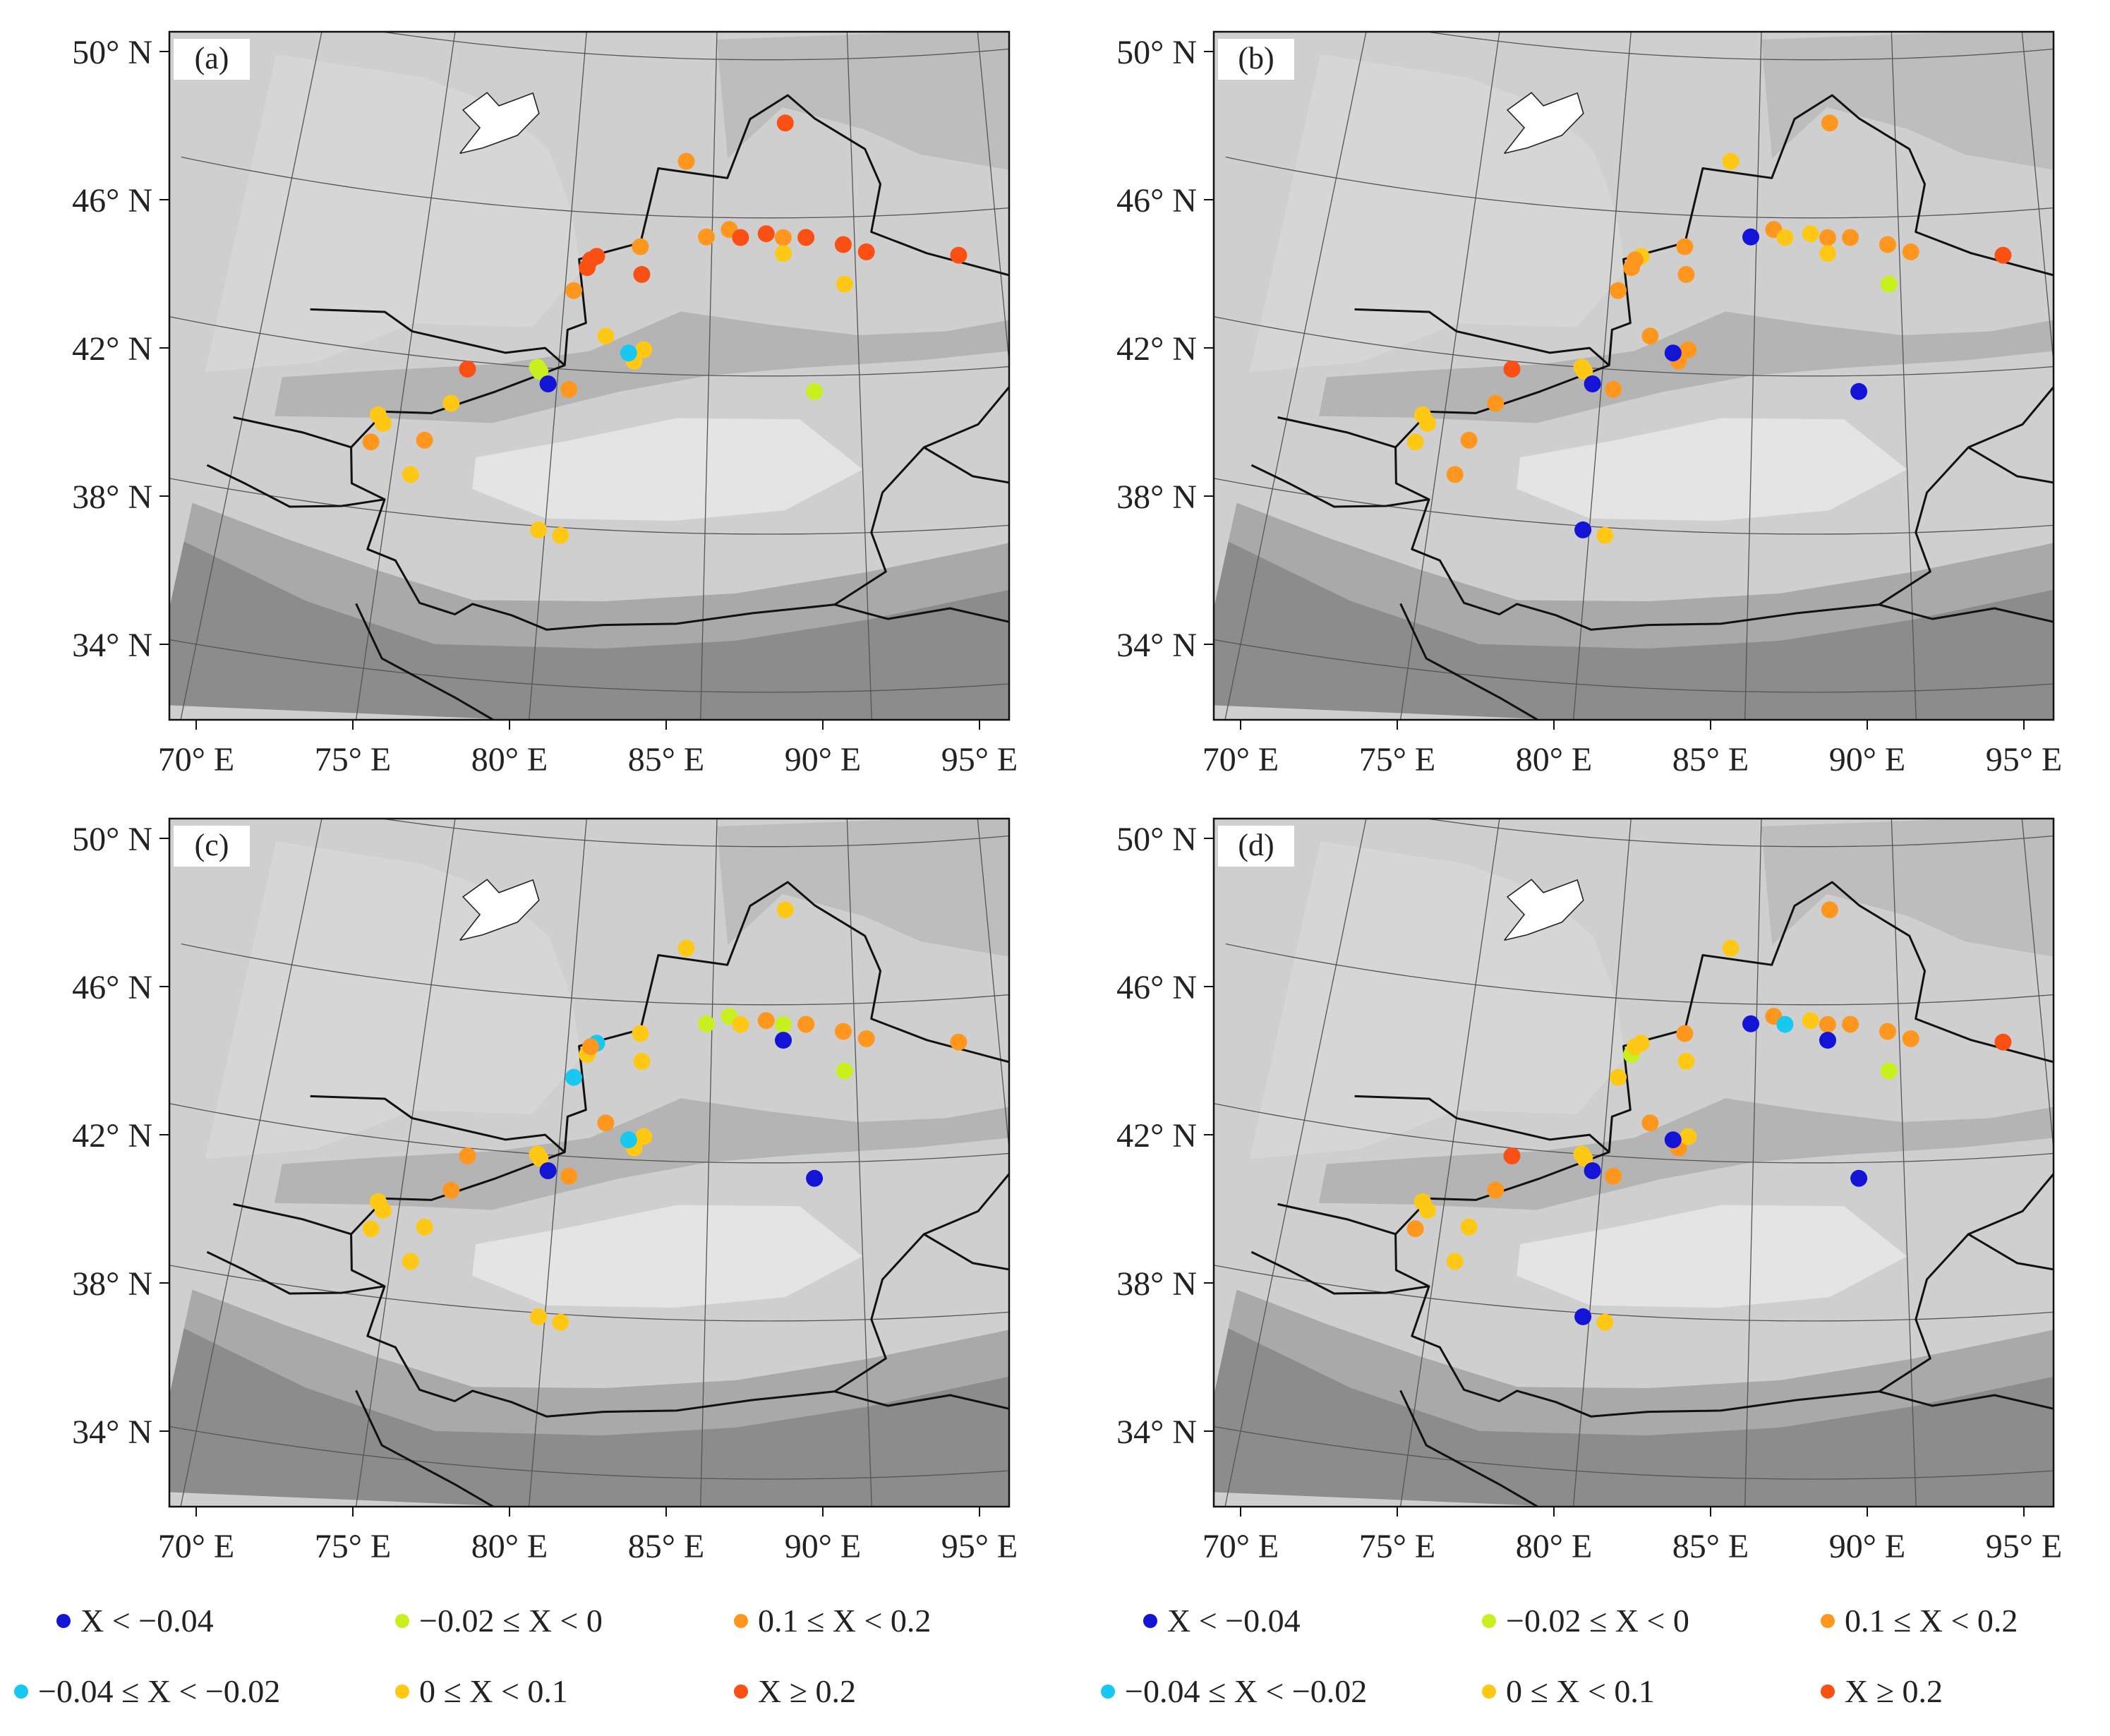  I want to click on legend-label: 0 ≤ X < 0.1, so click(1581, 1691).